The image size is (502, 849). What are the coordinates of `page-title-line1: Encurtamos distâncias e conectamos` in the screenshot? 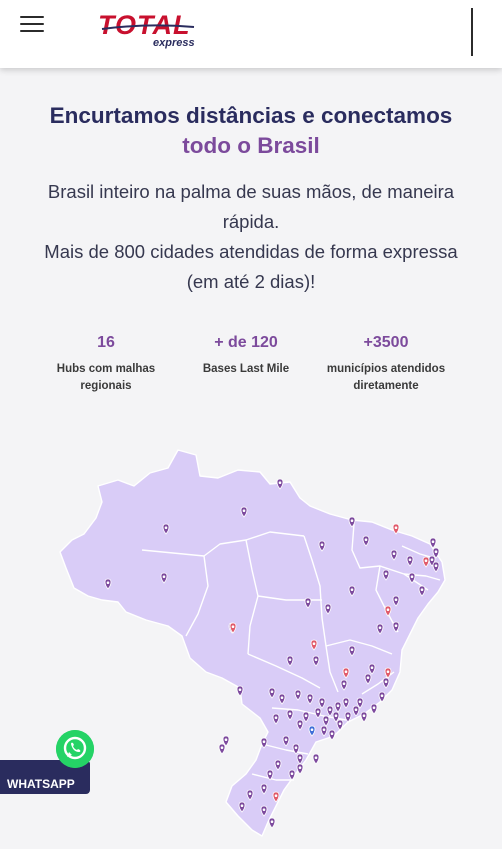 It's located at (251, 115).